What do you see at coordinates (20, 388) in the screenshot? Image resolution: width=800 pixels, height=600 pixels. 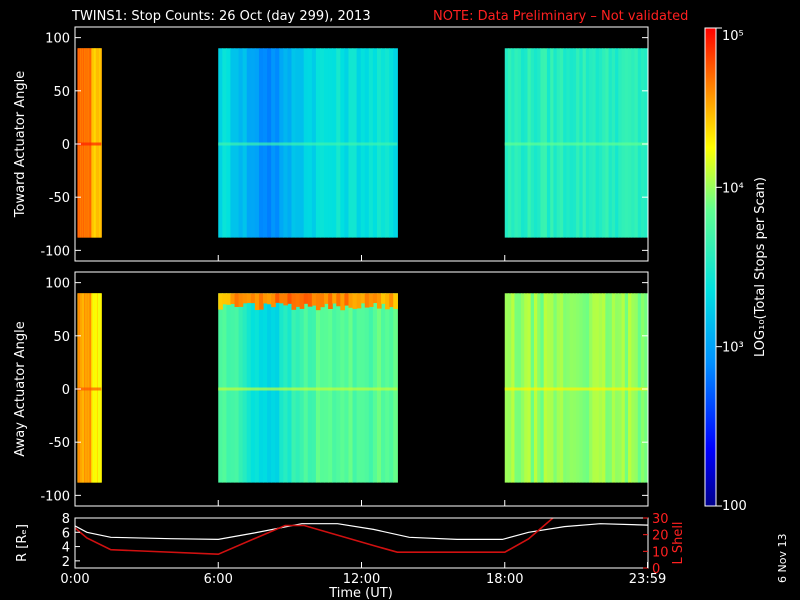 I see `away-ylabel: Away Actuator Angle` at bounding box center [20, 388].